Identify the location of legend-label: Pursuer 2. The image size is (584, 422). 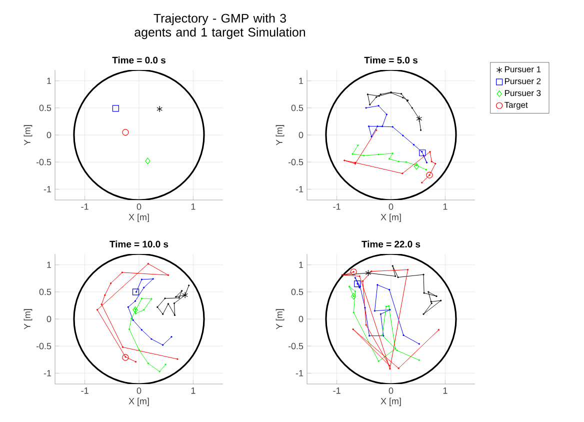
(523, 81).